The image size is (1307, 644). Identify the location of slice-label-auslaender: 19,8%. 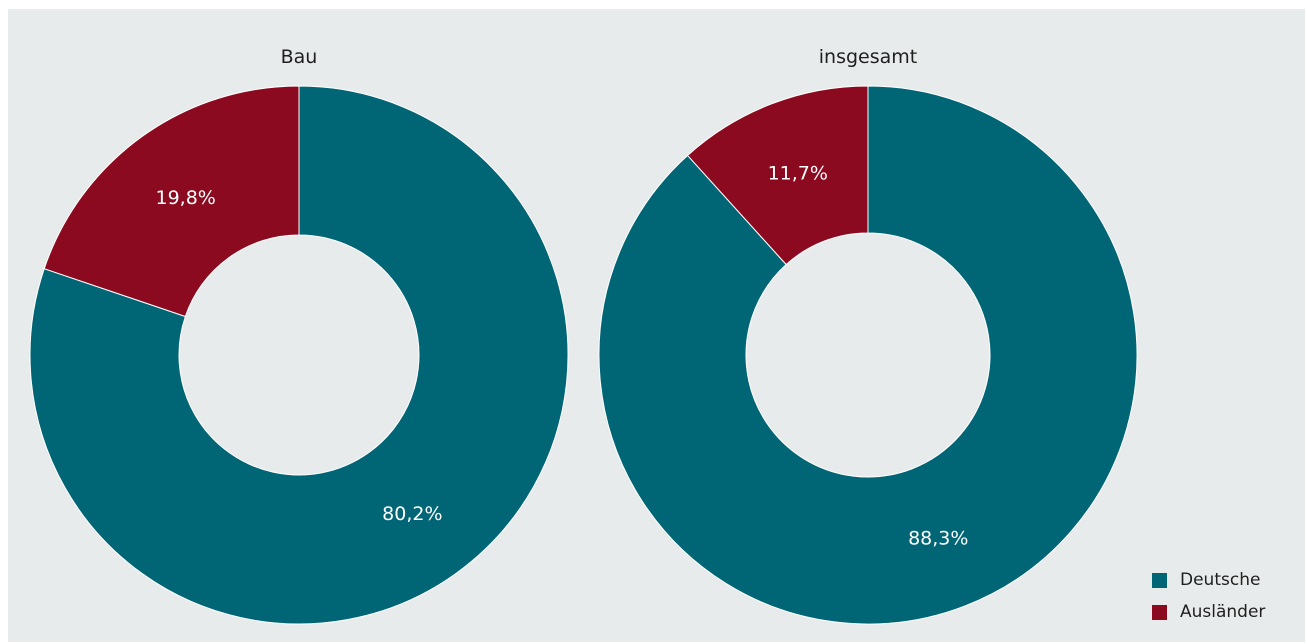
(185, 198).